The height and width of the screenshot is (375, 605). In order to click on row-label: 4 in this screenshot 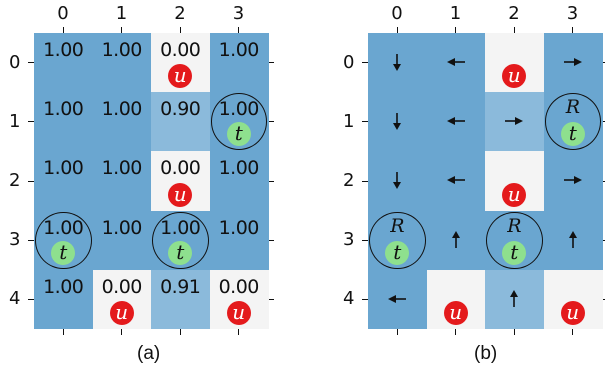, I will do `click(15, 299)`.